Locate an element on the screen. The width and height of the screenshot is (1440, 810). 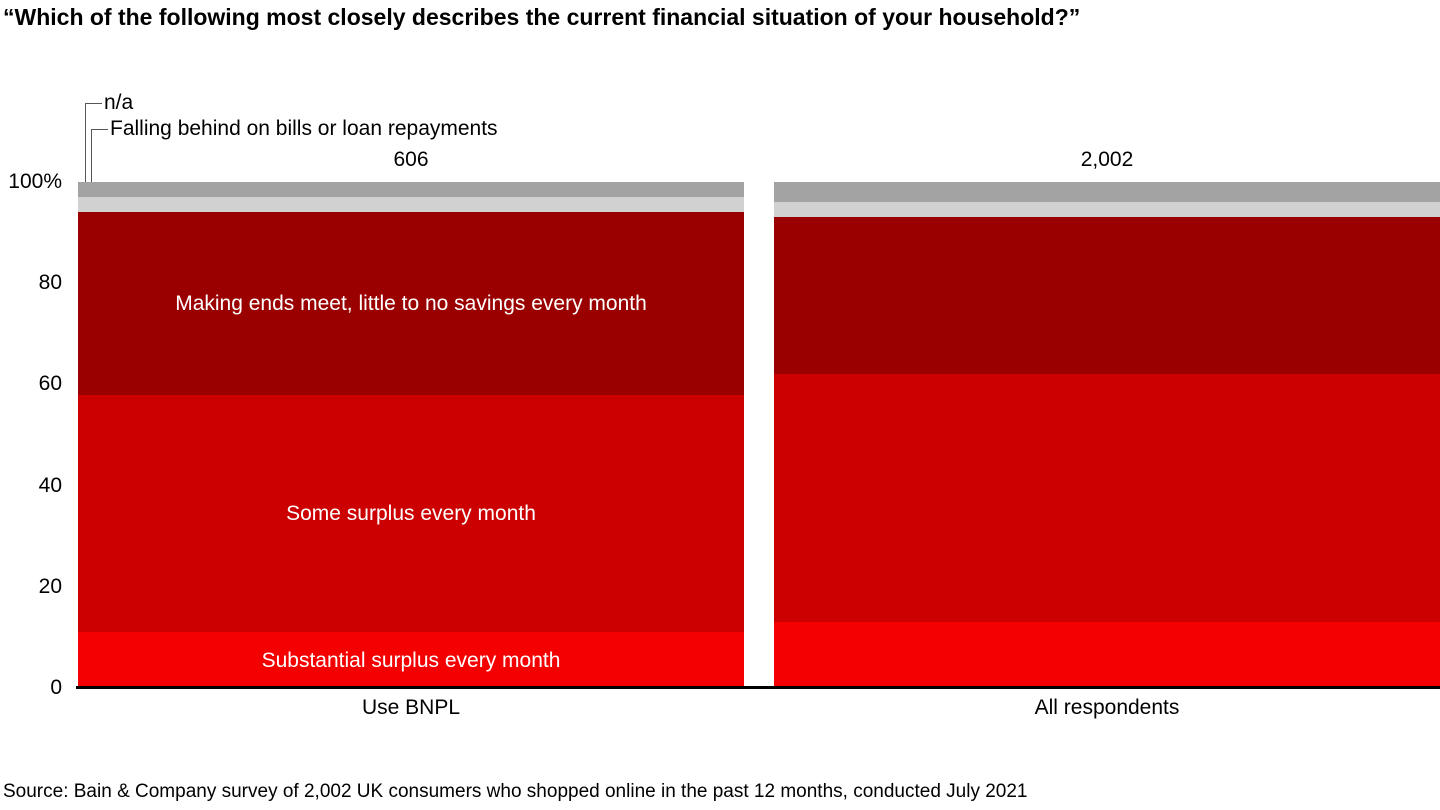
x-label-all-respondents: All respondents is located at coordinates (1107, 707).